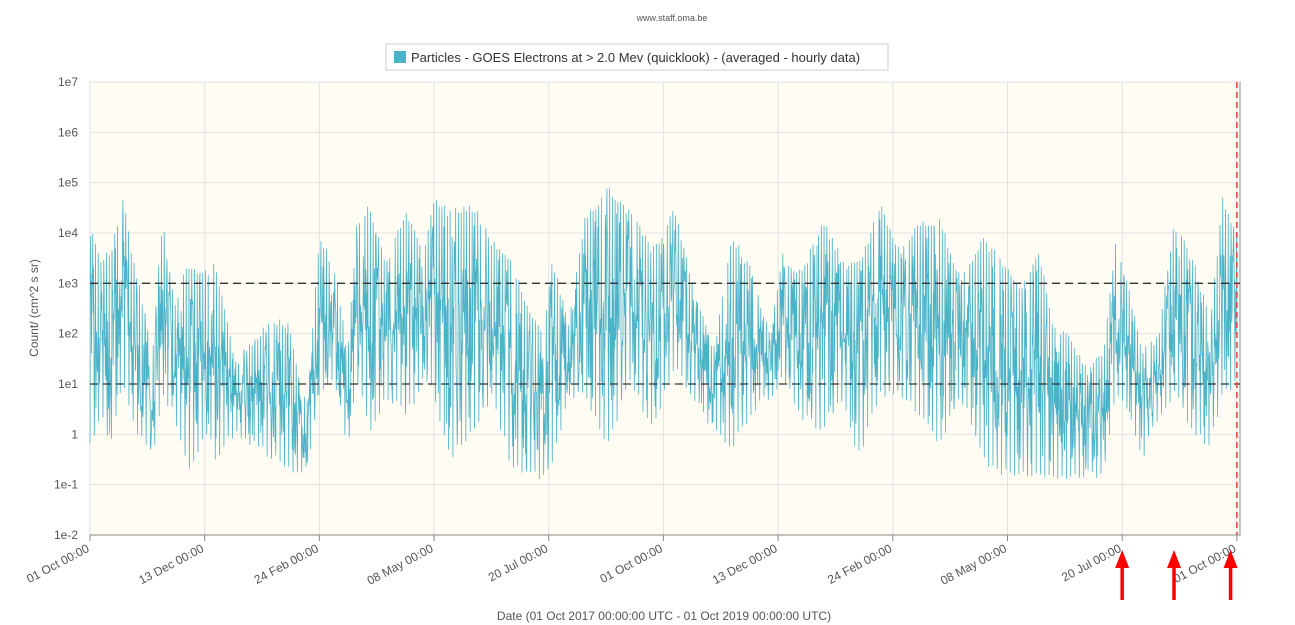 This screenshot has width=1295, height=625. I want to click on legend-swatch, so click(400, 57).